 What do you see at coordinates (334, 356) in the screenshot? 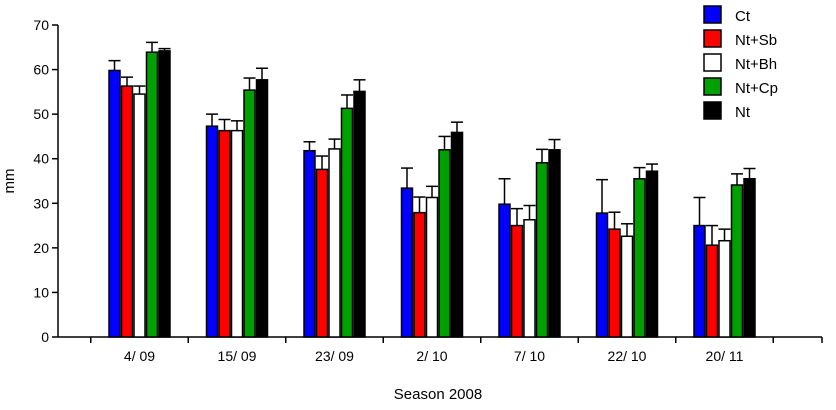
I see `x-tick-label: 23/ 09` at bounding box center [334, 356].